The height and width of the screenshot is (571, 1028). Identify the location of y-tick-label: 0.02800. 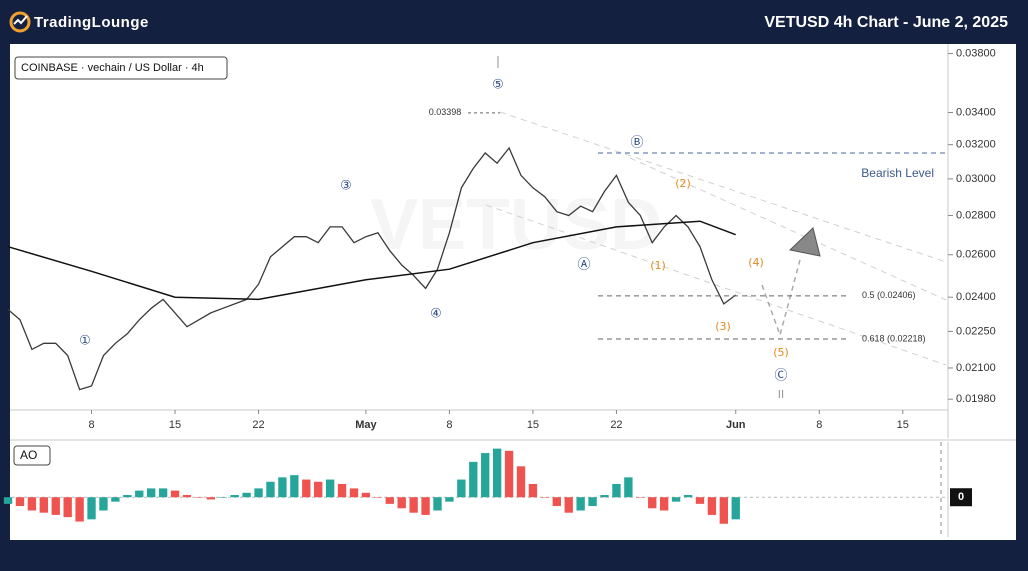
(976, 215).